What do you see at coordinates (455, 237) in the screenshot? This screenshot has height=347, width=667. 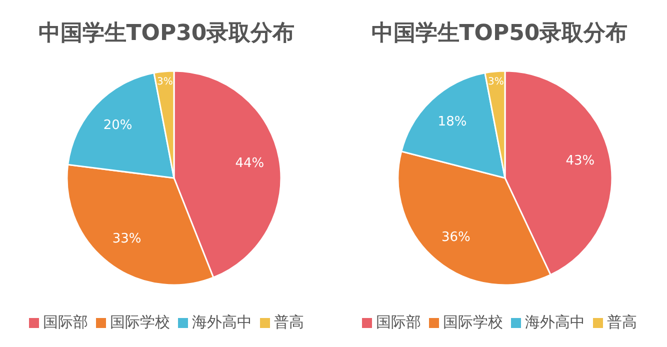 I see `data-label: 36%` at bounding box center [455, 237].